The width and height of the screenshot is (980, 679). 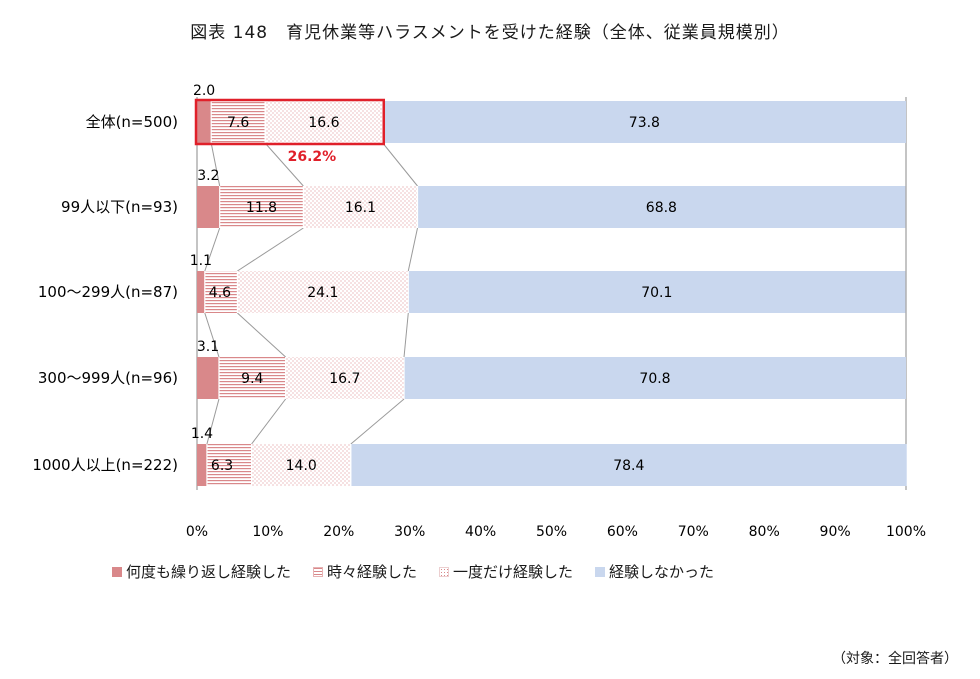 What do you see at coordinates (372, 572) in the screenshot?
I see `legend-label: 時々経験した` at bounding box center [372, 572].